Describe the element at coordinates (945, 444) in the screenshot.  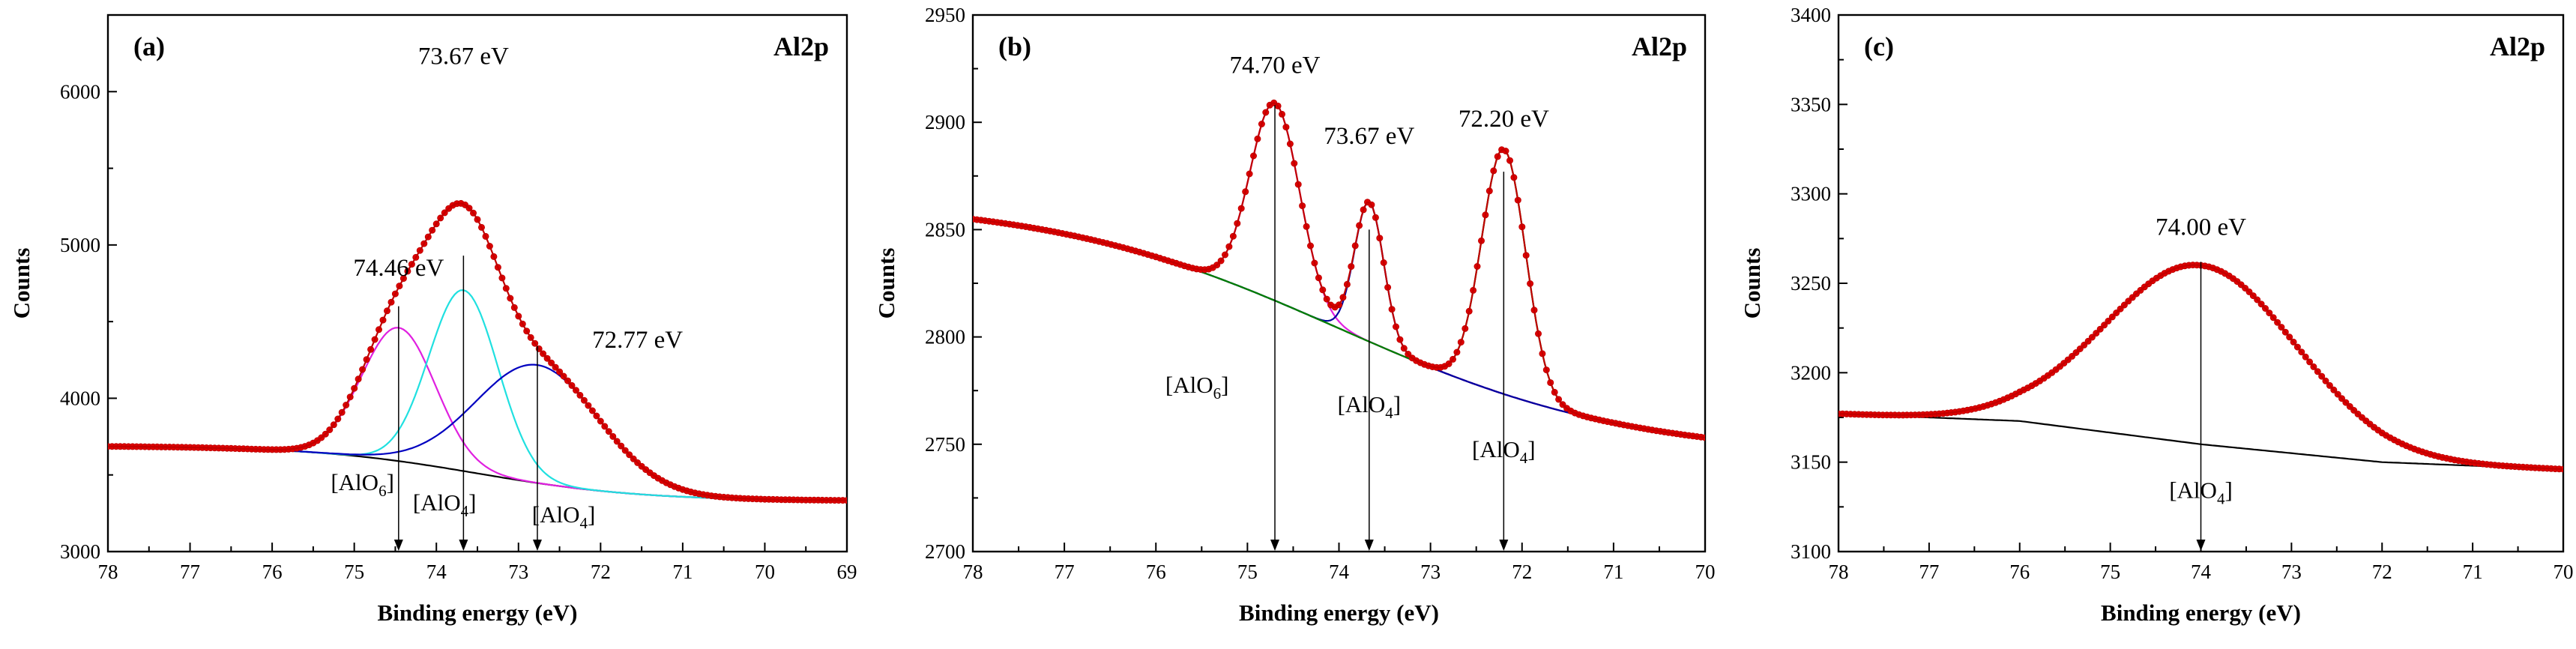
I see `y-tick-label: 2750` at that location.